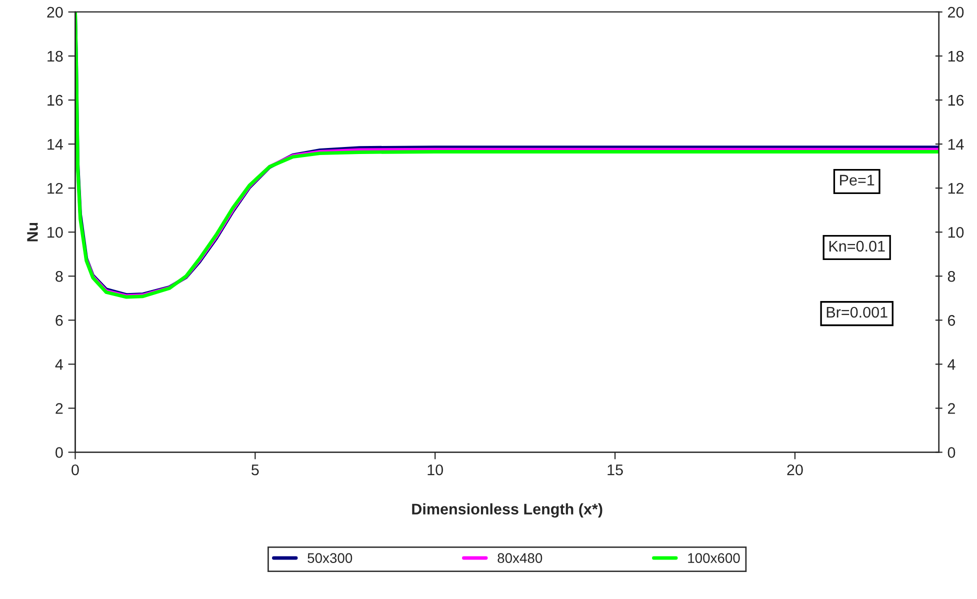 Image resolution: width=977 pixels, height=599 pixels. I want to click on y2-tick-label: 4, so click(952, 364).